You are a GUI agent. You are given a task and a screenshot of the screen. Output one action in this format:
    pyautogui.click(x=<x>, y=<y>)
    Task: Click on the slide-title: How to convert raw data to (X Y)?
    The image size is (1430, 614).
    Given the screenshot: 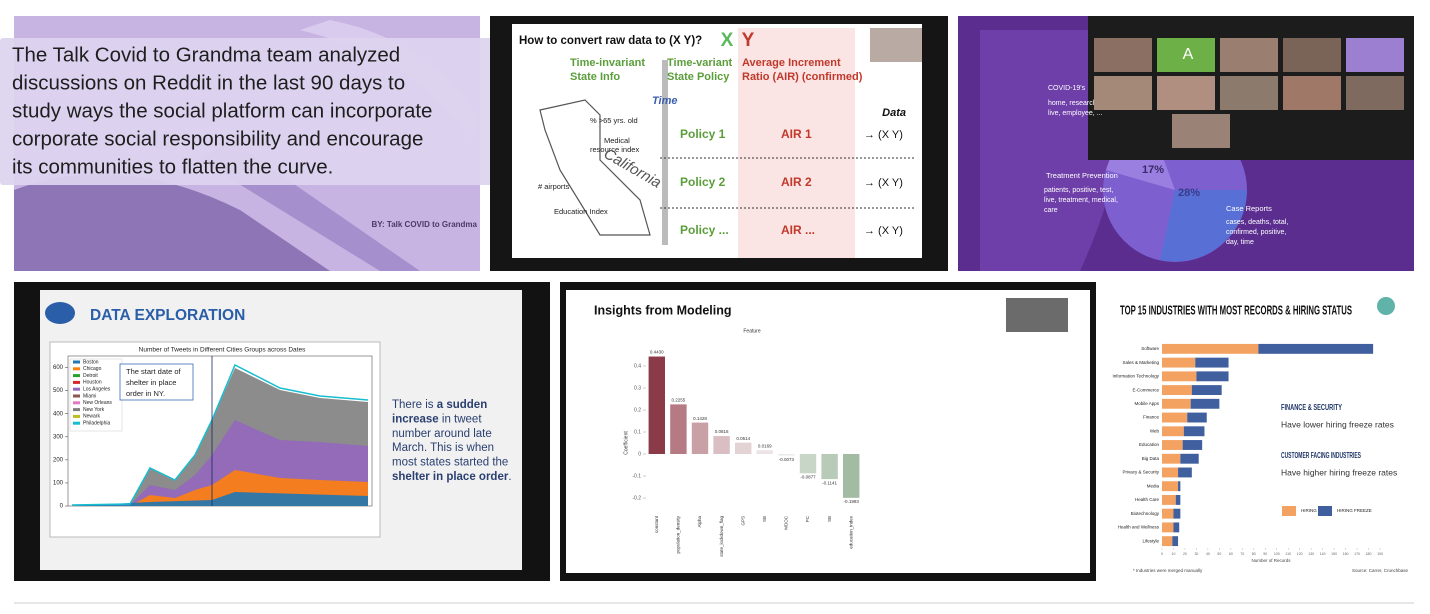 What is the action you would take?
    pyautogui.click(x=610, y=41)
    